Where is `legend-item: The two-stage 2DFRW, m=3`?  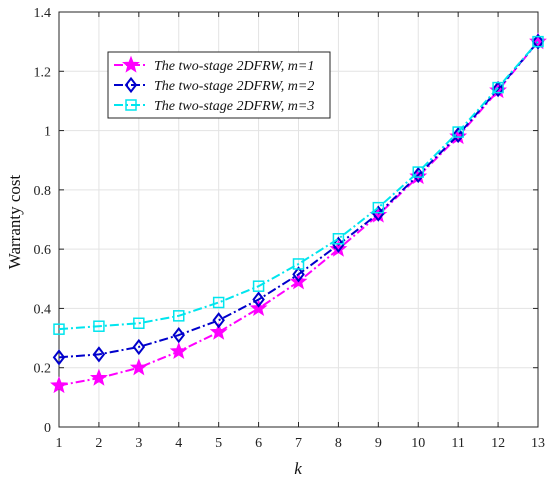 legend-item: The two-stage 2DFRW, m=3 is located at coordinates (214, 106).